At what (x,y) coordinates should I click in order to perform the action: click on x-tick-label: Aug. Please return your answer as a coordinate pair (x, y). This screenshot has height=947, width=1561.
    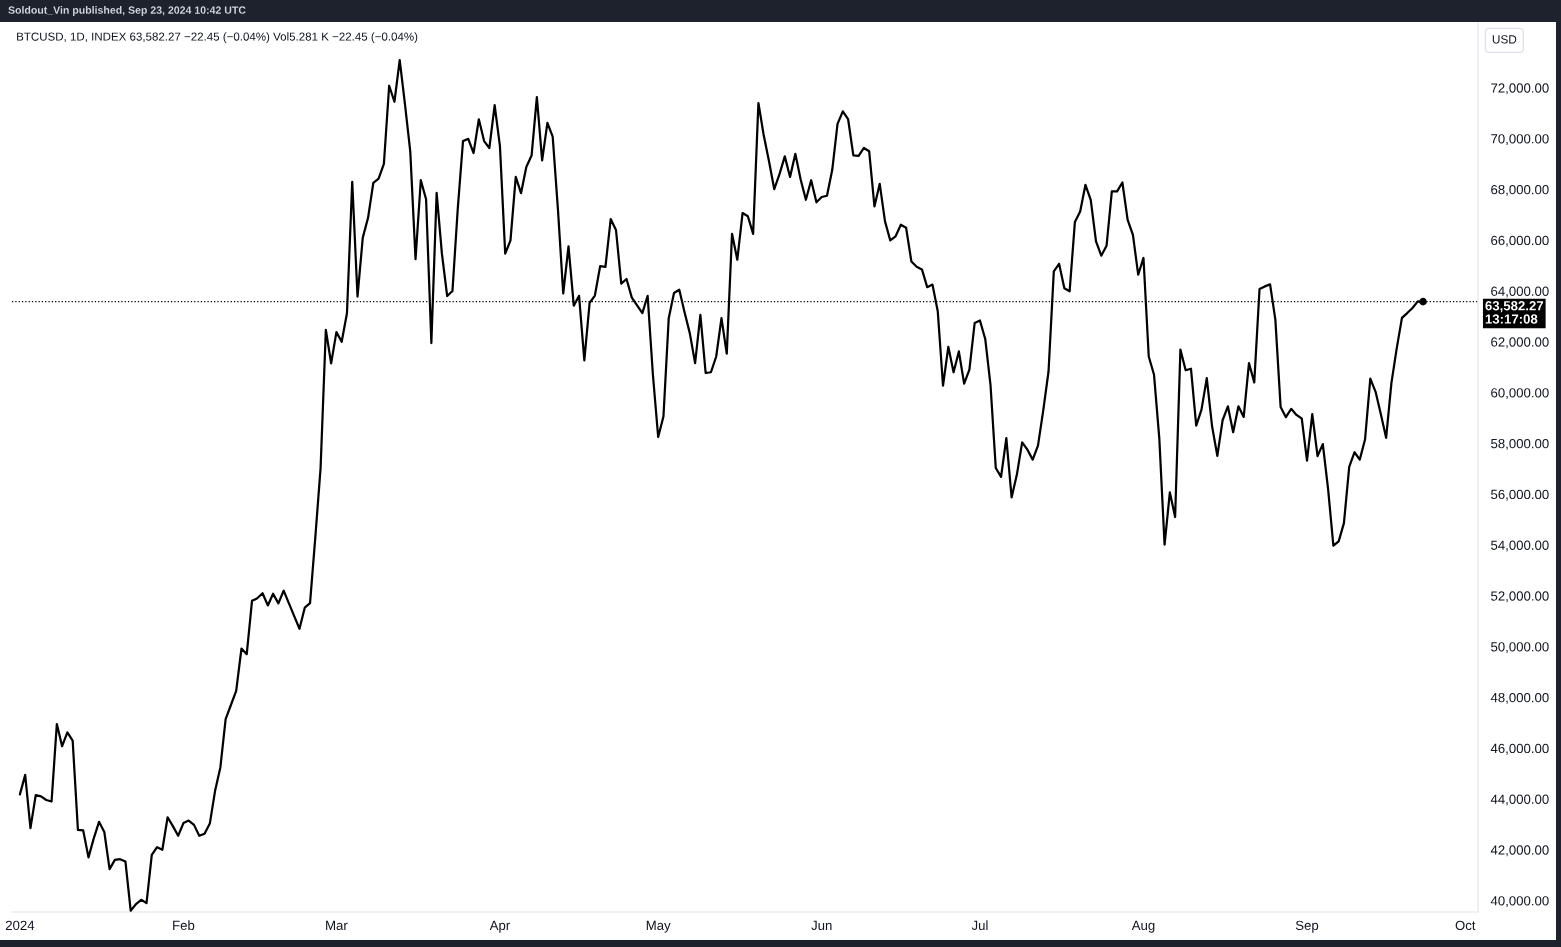
    Looking at the image, I should click on (1143, 926).